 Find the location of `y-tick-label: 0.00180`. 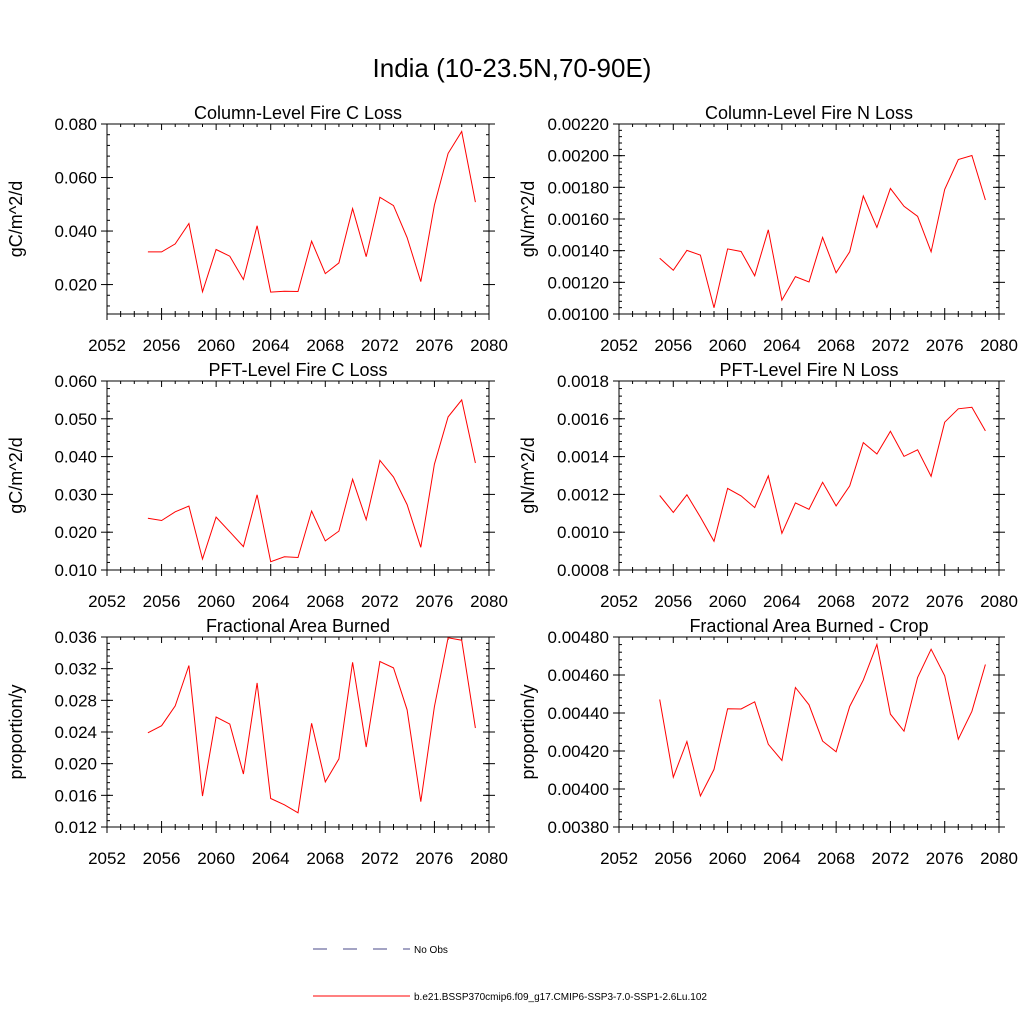

y-tick-label: 0.00180 is located at coordinates (578, 187).